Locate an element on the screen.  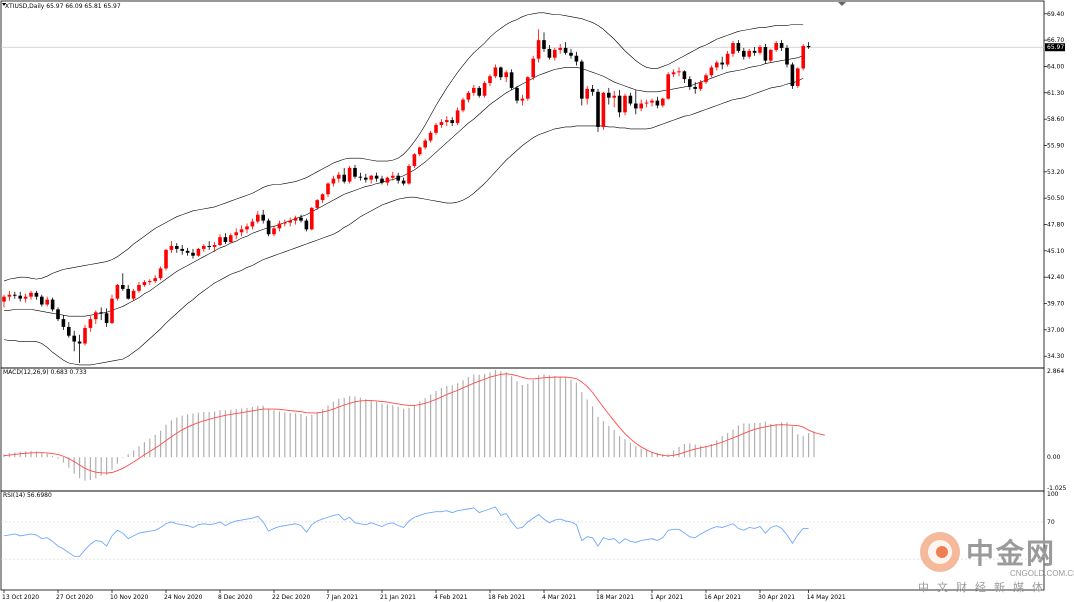
time-tick-label: 16 Apr 2021 is located at coordinates (722, 597).